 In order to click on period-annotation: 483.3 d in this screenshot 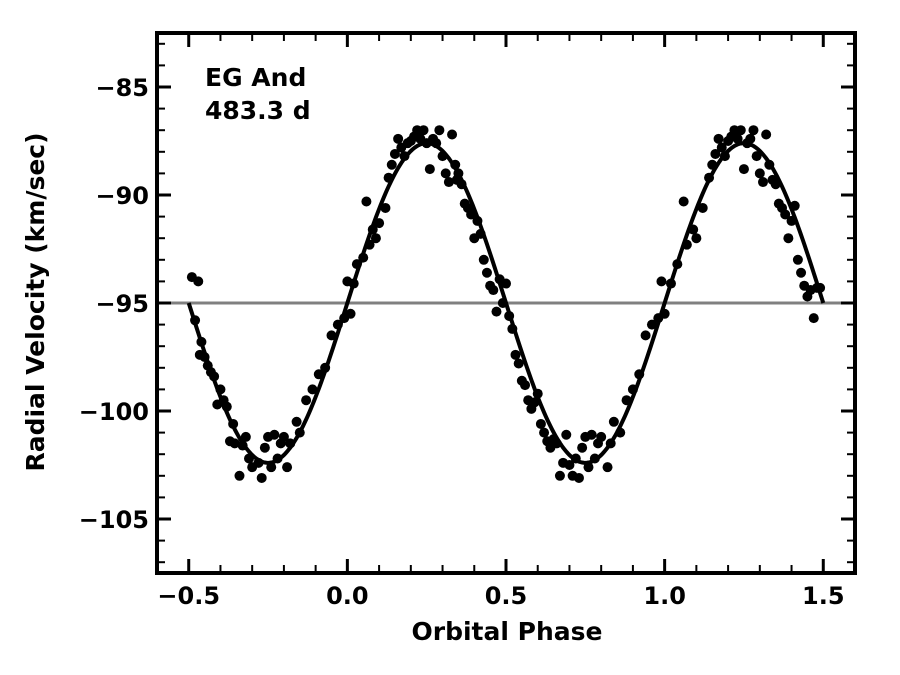, I will do `click(258, 110)`.